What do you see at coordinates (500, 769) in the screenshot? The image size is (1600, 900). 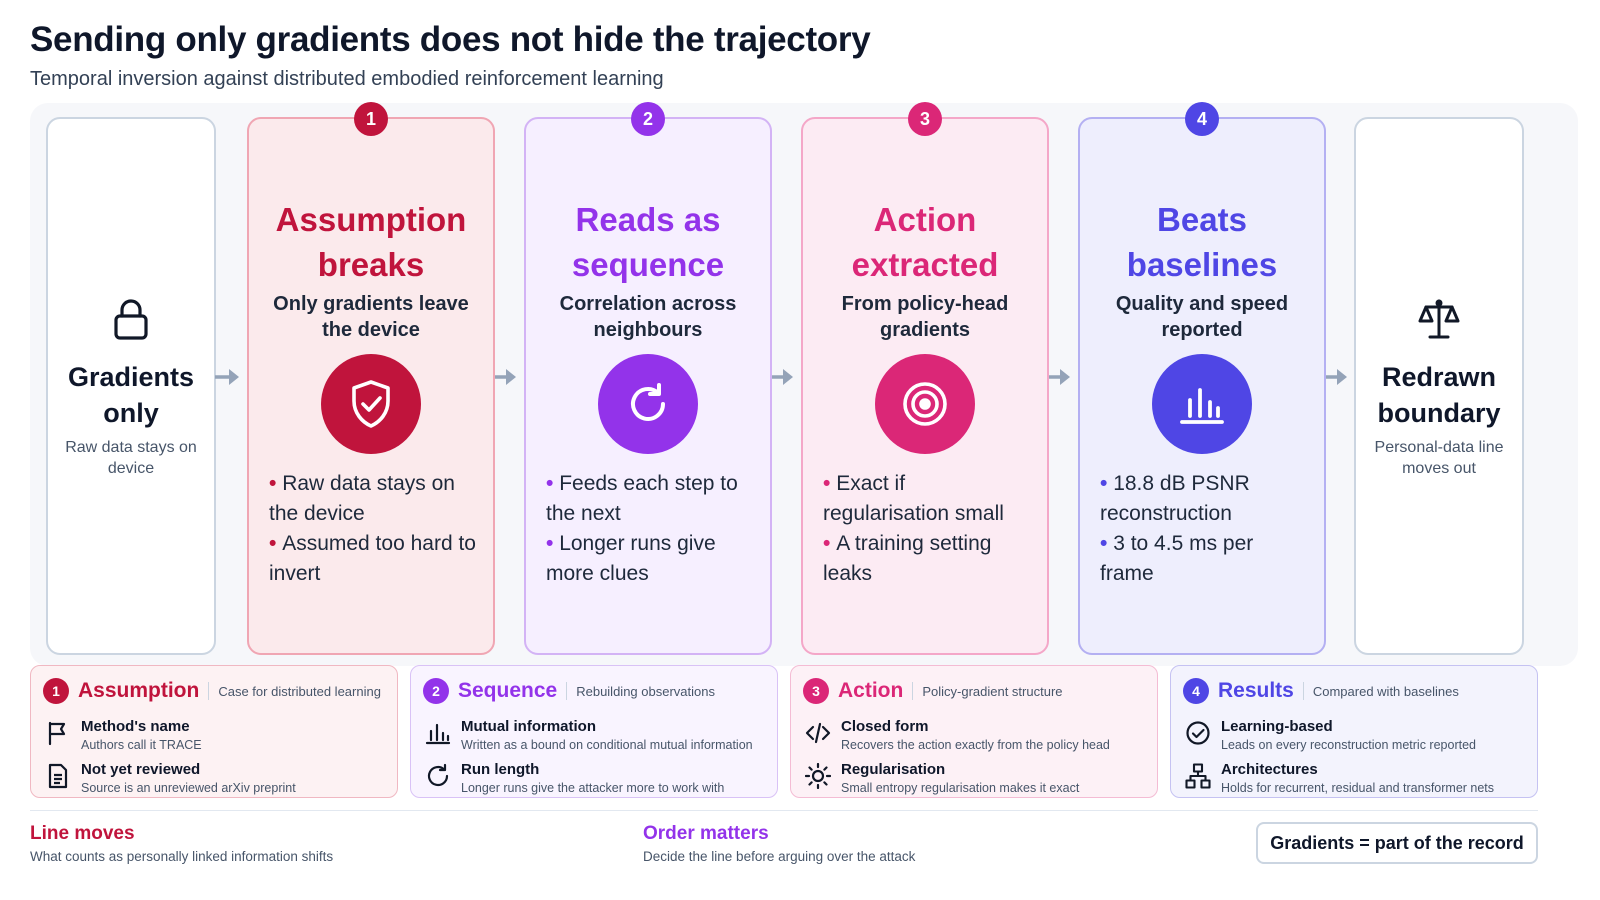 I see `item-name: Run length` at bounding box center [500, 769].